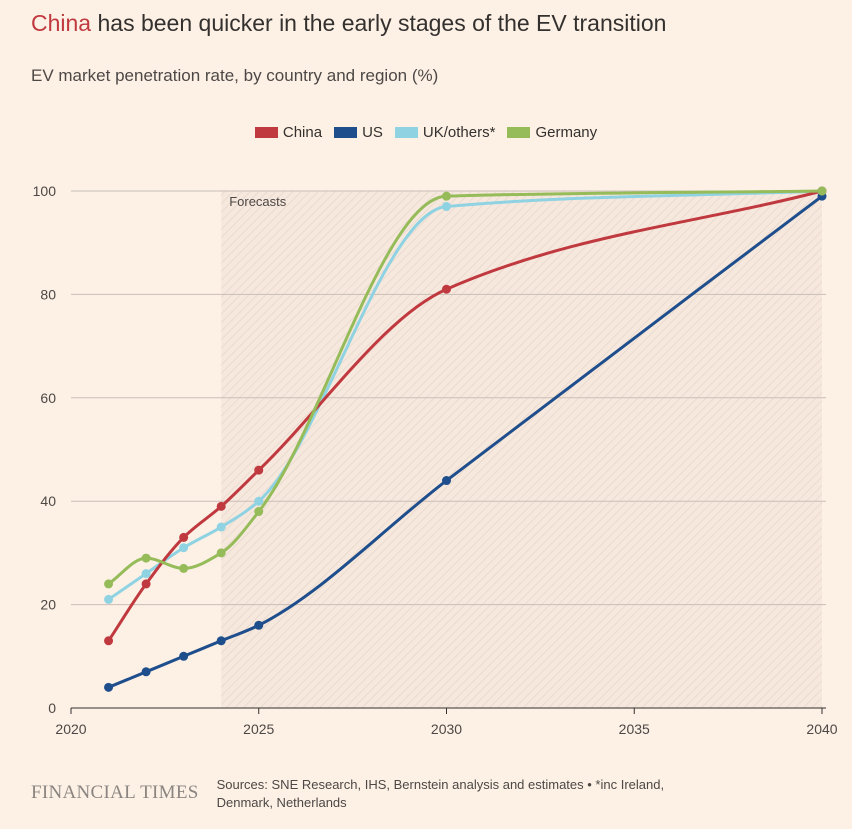 This screenshot has height=829, width=852. I want to click on y-tick-label: 0, so click(52, 708).